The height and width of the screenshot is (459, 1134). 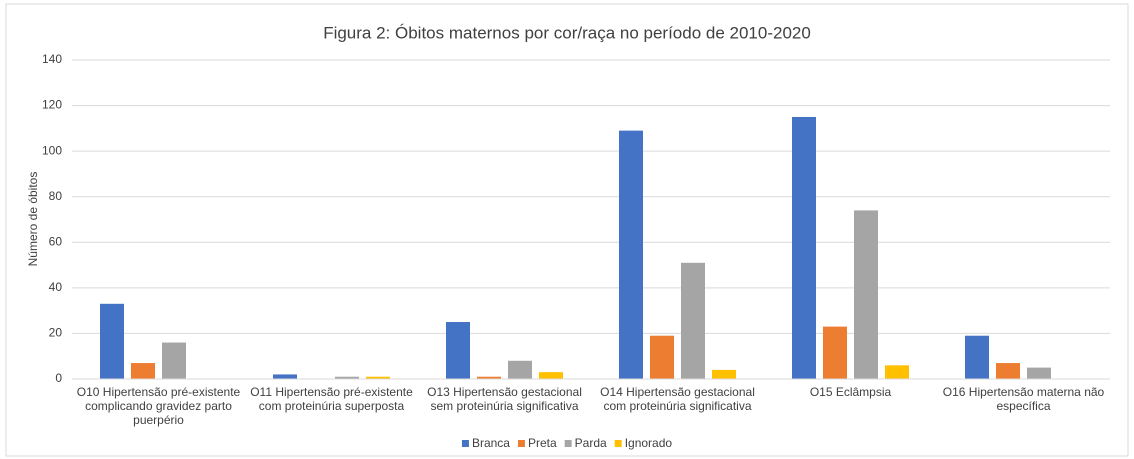 I want to click on x-tick-label: O15 Eclâmpsia, so click(x=850, y=392).